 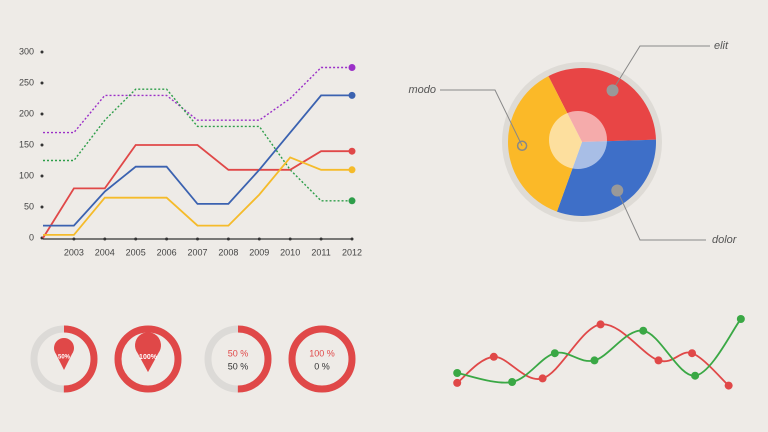 I want to click on slice-label: dolor, so click(x=725, y=240).